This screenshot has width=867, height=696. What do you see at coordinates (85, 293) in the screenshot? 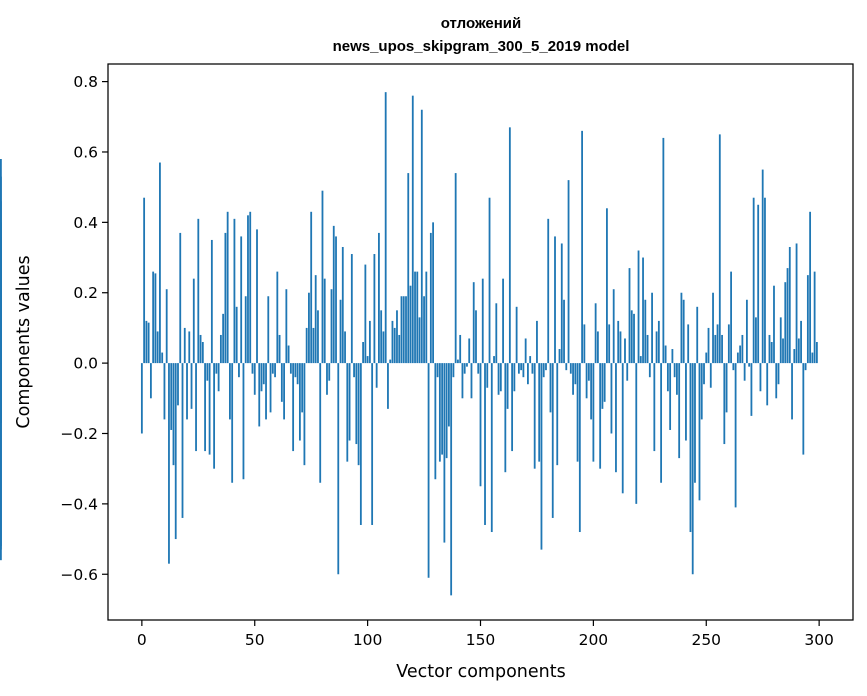
I see `y-tick-label: 0.2` at bounding box center [85, 293].